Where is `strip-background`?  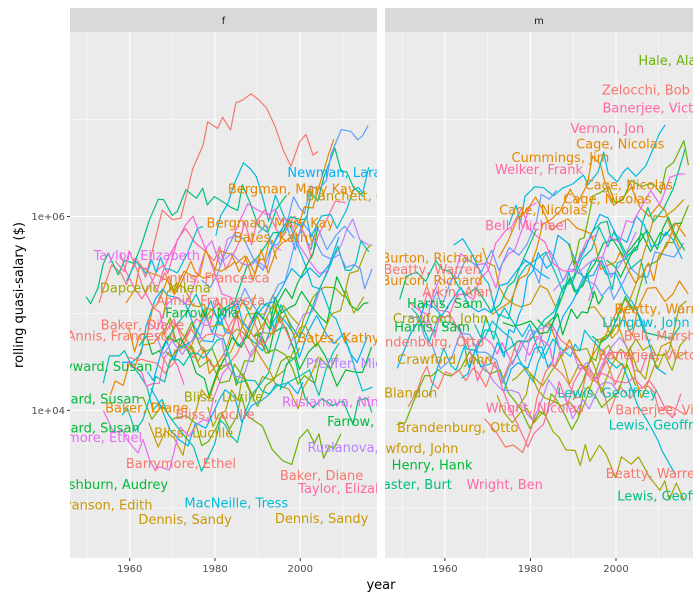
strip-background is located at coordinates (539, 20).